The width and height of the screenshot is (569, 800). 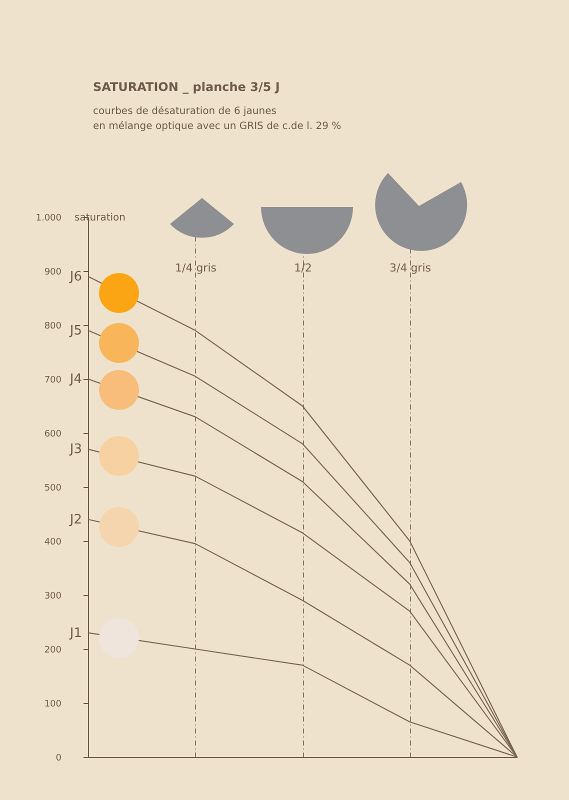 What do you see at coordinates (186, 87) in the screenshot?
I see `chart-title: SATURATION _ planche 3/5 J` at bounding box center [186, 87].